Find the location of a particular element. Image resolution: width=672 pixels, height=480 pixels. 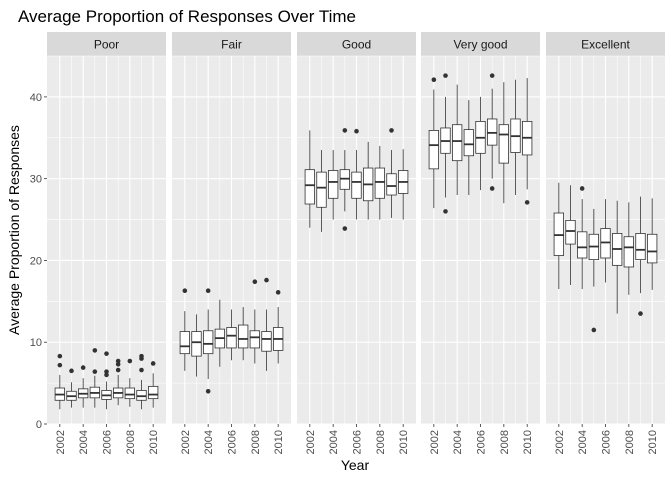

x-axis-title: Year is located at coordinates (355, 465).